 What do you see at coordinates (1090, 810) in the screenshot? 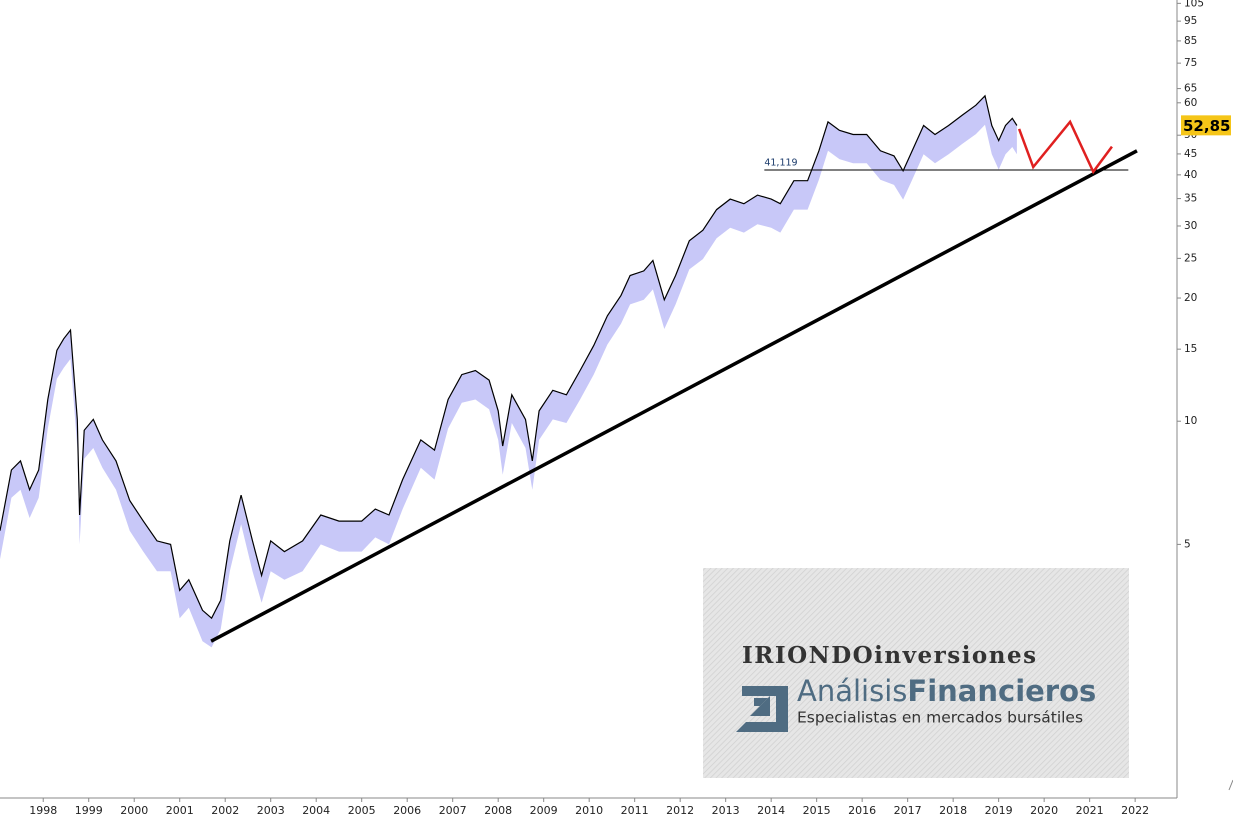
I see `x-tick-label: 2021` at bounding box center [1090, 810].